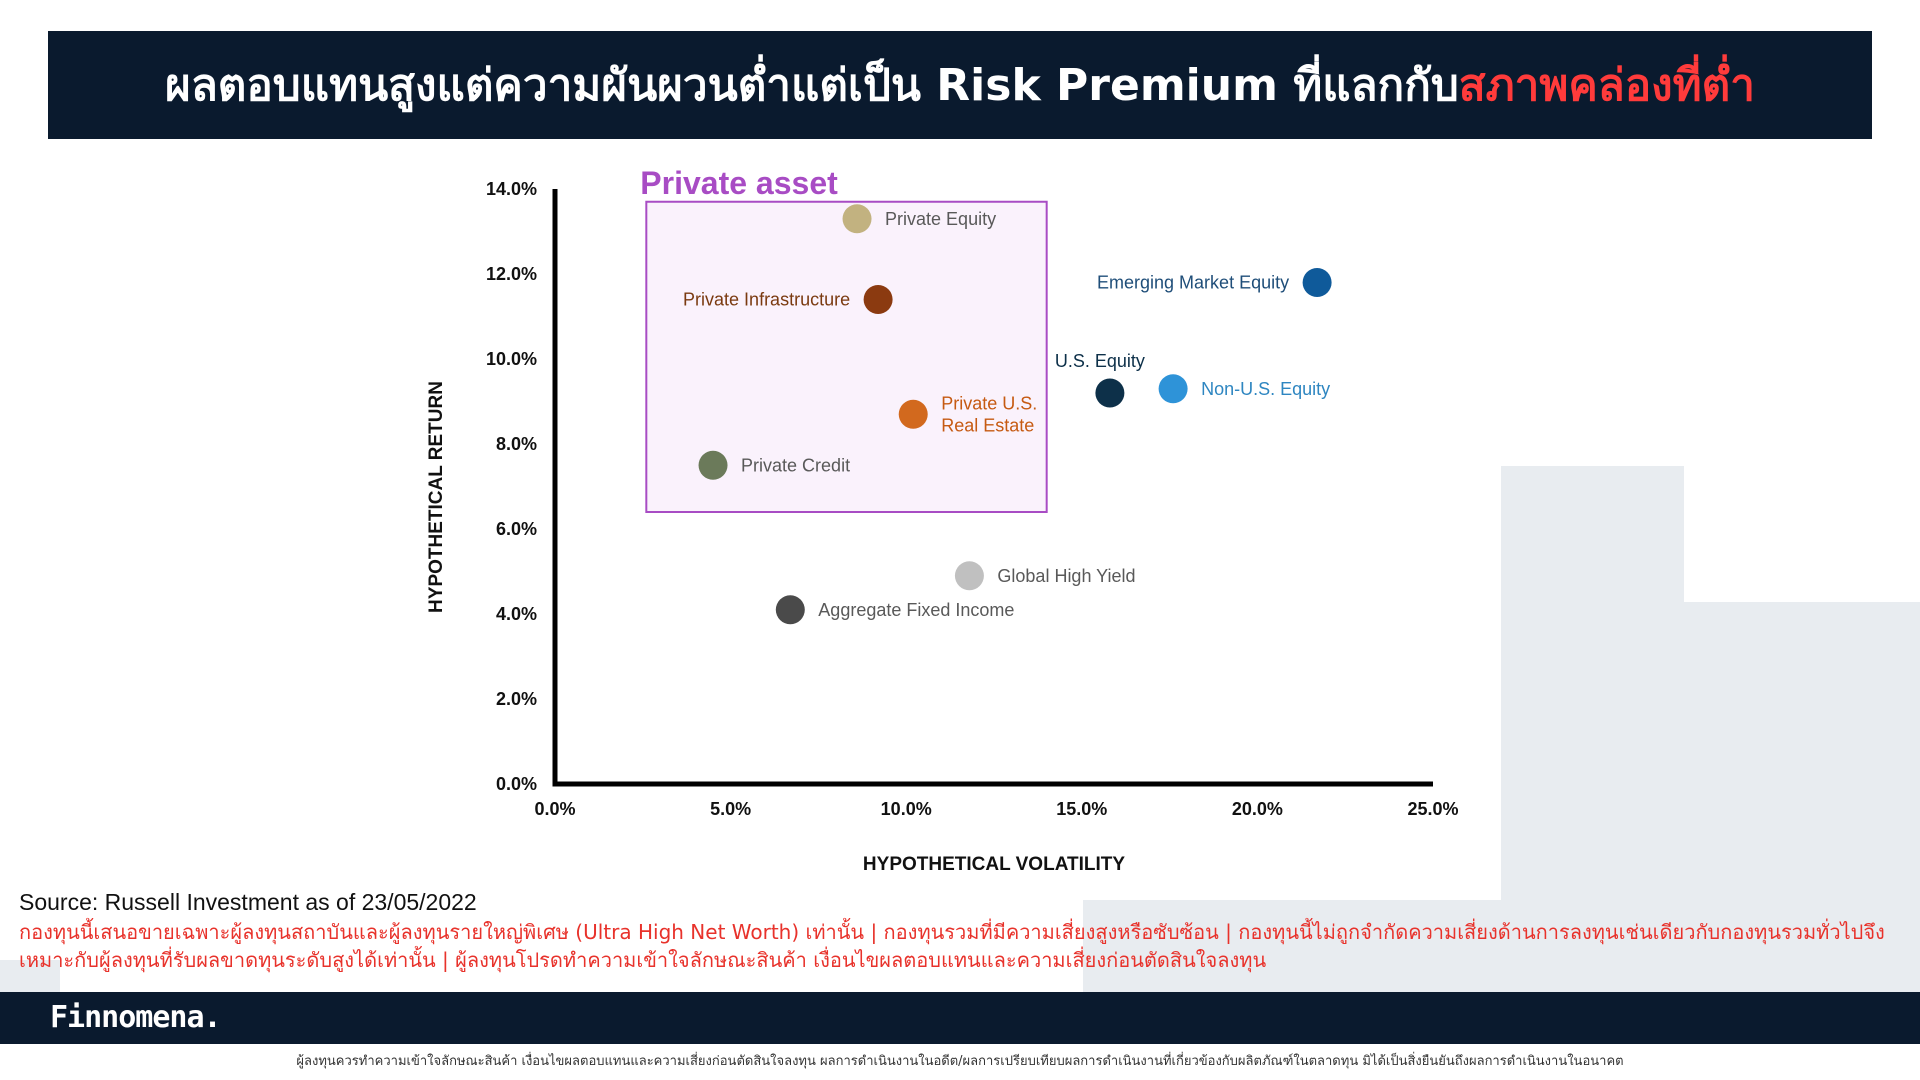 The height and width of the screenshot is (1080, 1920). I want to click on point-label-aggregate-fixed-income: Aggregate Fixed Income, so click(916, 610).